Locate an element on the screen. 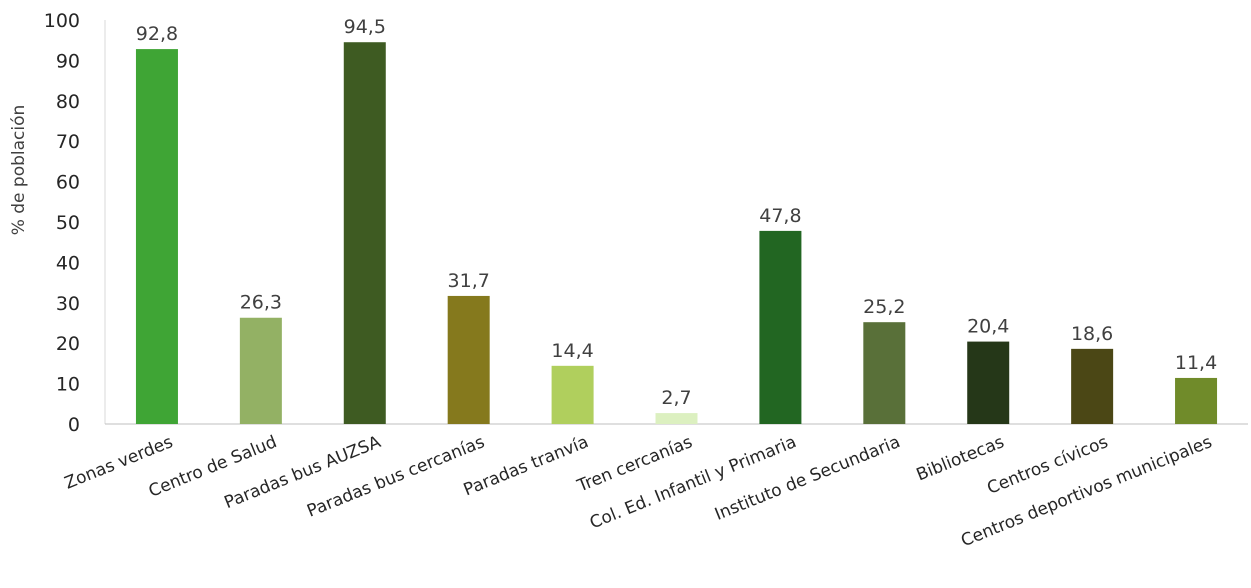 The height and width of the screenshot is (588, 1251). data-label: 2,7 is located at coordinates (676, 398).